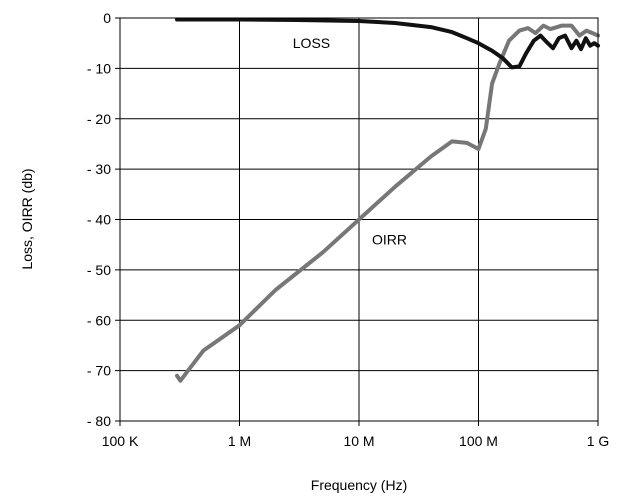  What do you see at coordinates (27, 218) in the screenshot?
I see `y-axis-label: Loss, OIRR (db)` at bounding box center [27, 218].